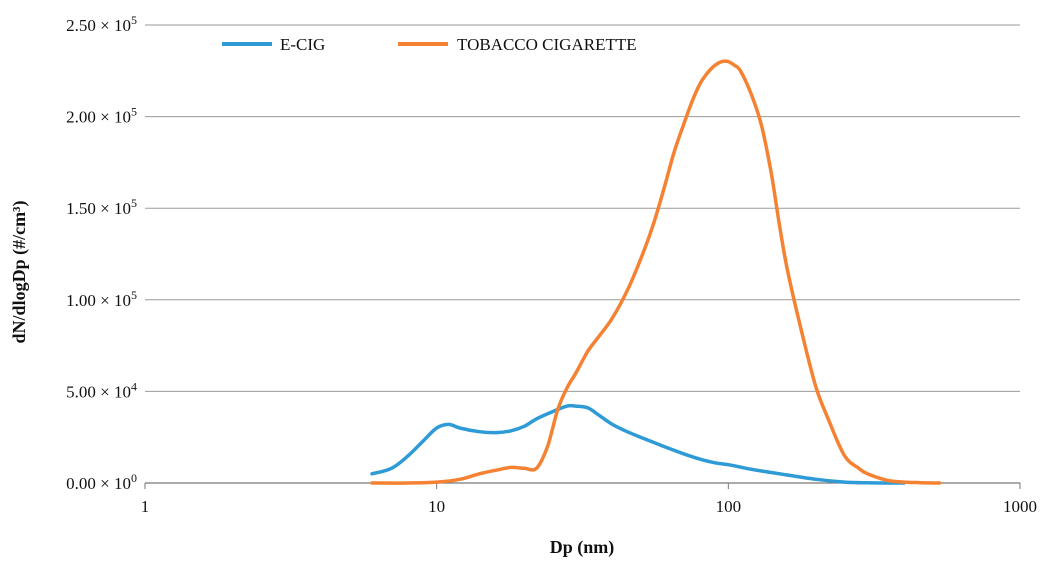 This screenshot has width=1042, height=561. What do you see at coordinates (582, 547) in the screenshot?
I see `x-axis-title: Dp (nm)` at bounding box center [582, 547].